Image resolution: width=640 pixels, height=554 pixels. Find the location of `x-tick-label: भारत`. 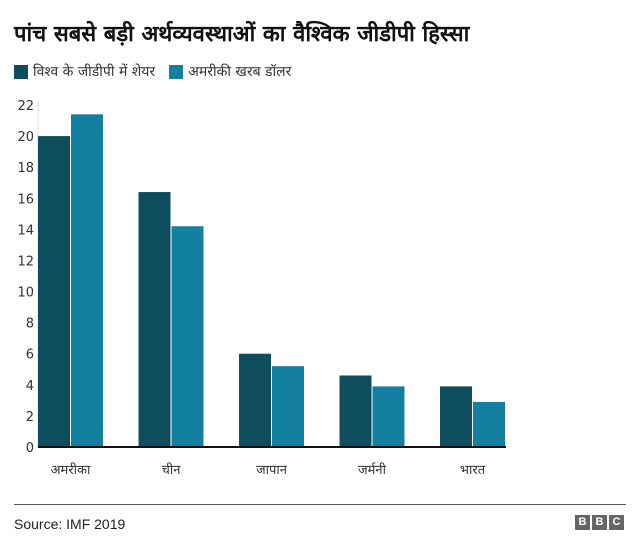

x-tick-label: भारत is located at coordinates (473, 470).